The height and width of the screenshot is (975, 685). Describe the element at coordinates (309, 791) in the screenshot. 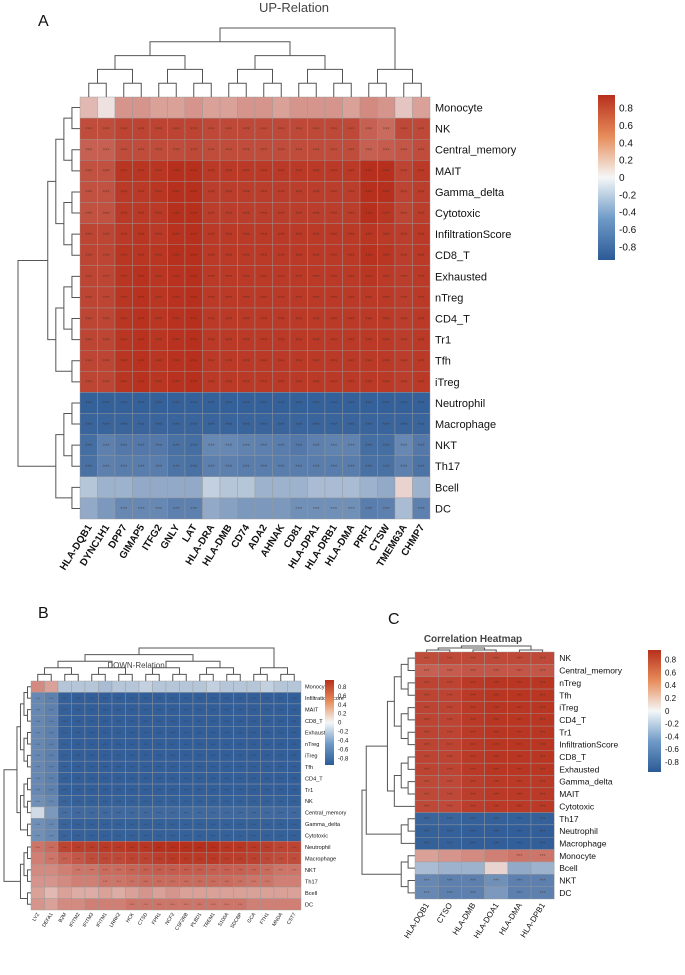

I see `row-label: Tr1` at that location.